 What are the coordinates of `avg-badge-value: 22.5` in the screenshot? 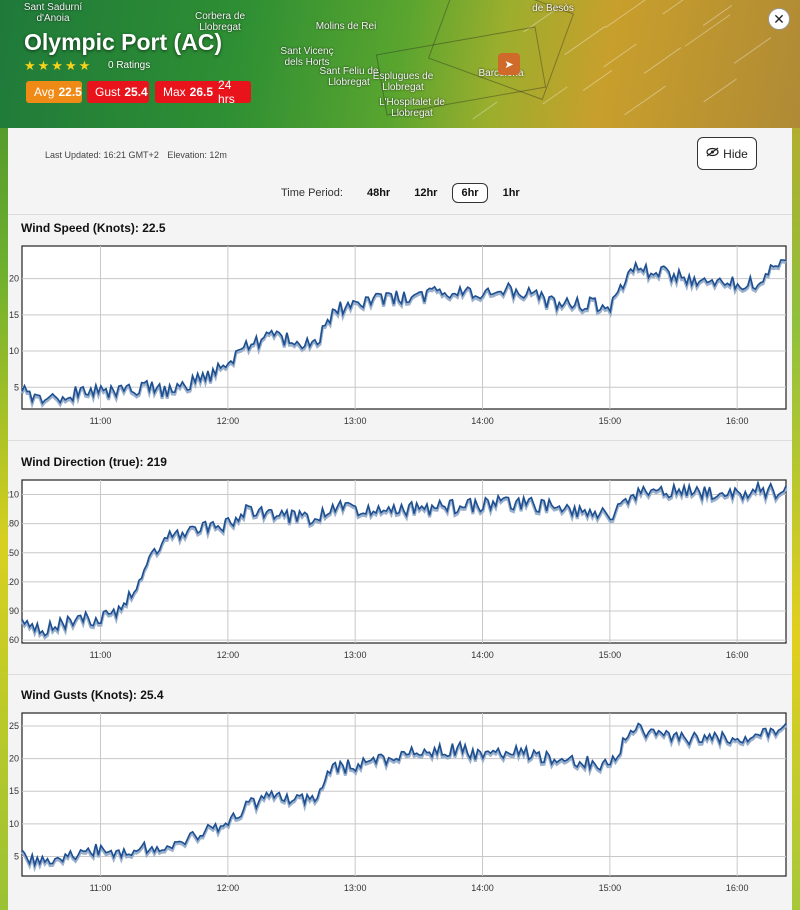 It's located at (70, 92).